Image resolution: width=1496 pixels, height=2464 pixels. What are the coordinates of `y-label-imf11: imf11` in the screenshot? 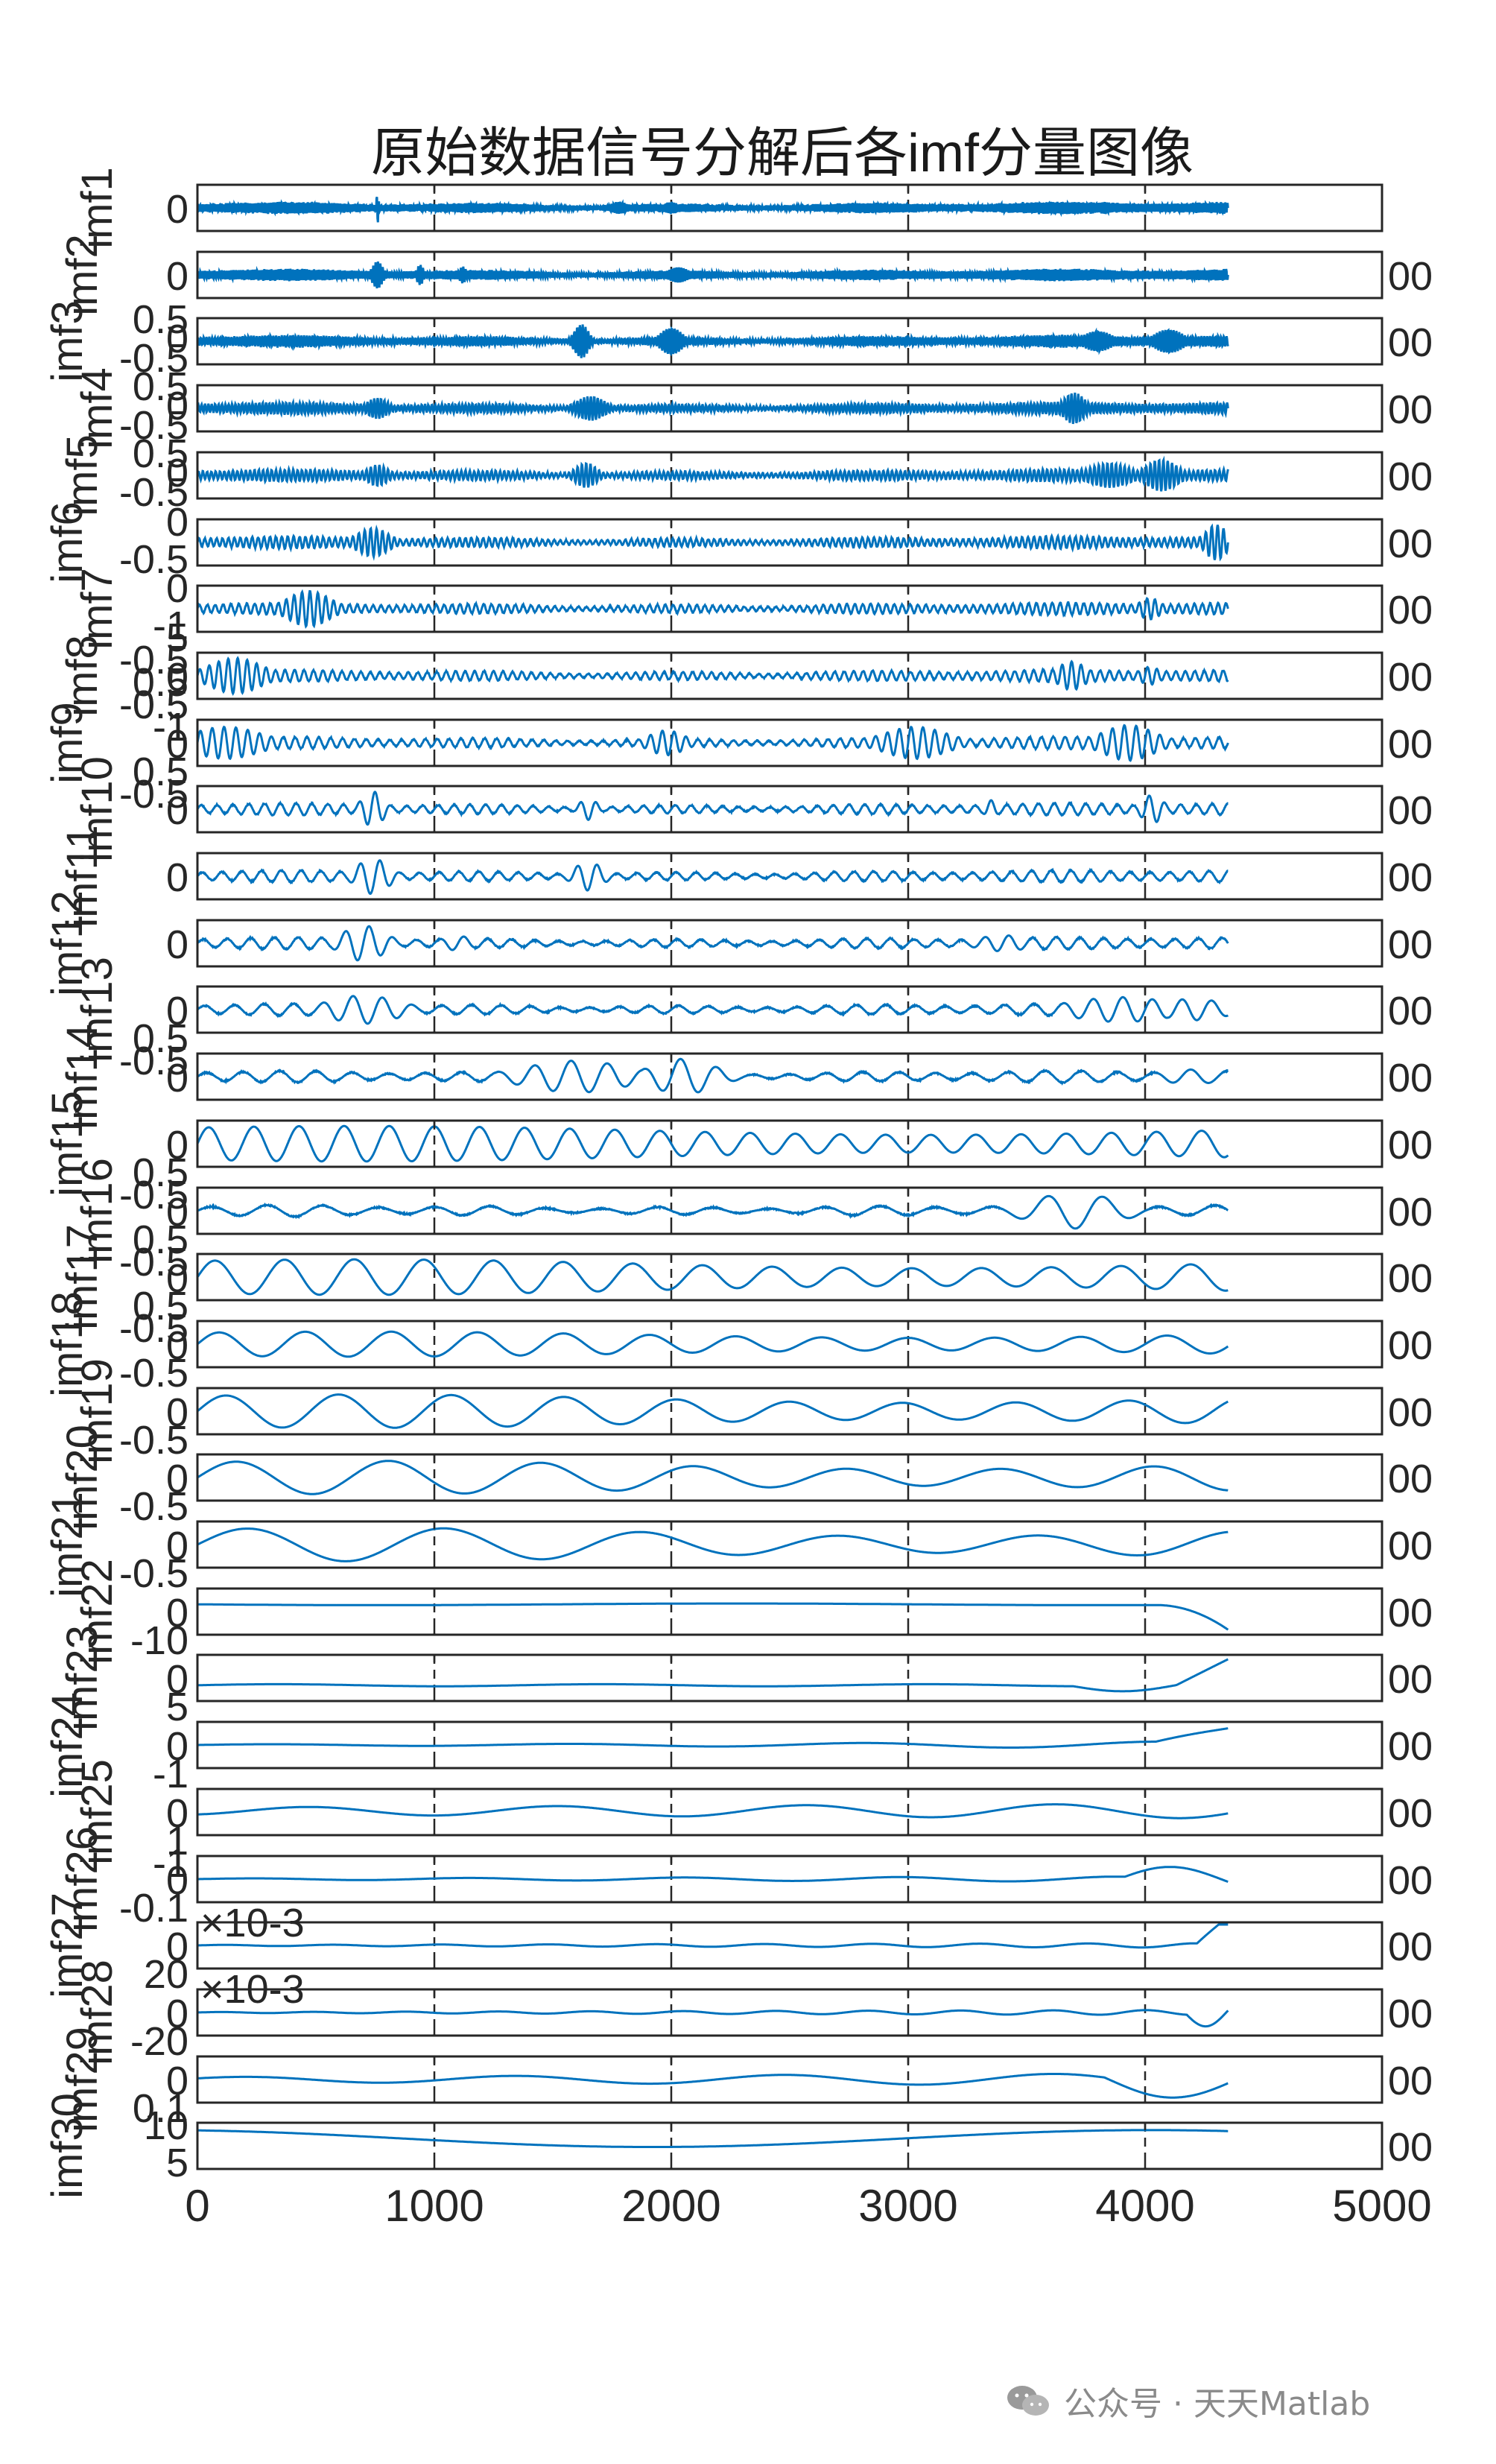 It's located at (82, 876).